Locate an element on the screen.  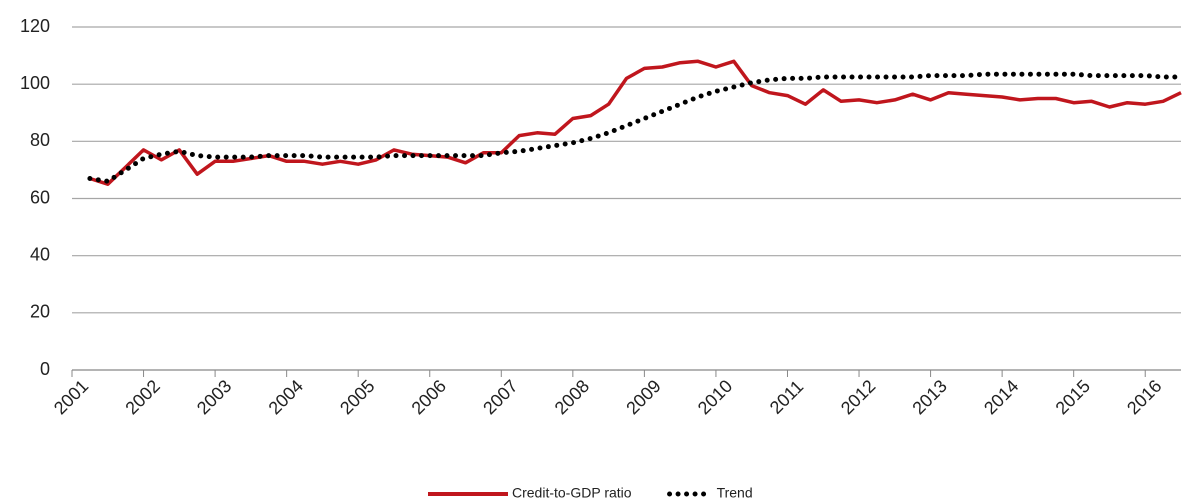
x-tick-label: 2010 is located at coordinates (715, 397).